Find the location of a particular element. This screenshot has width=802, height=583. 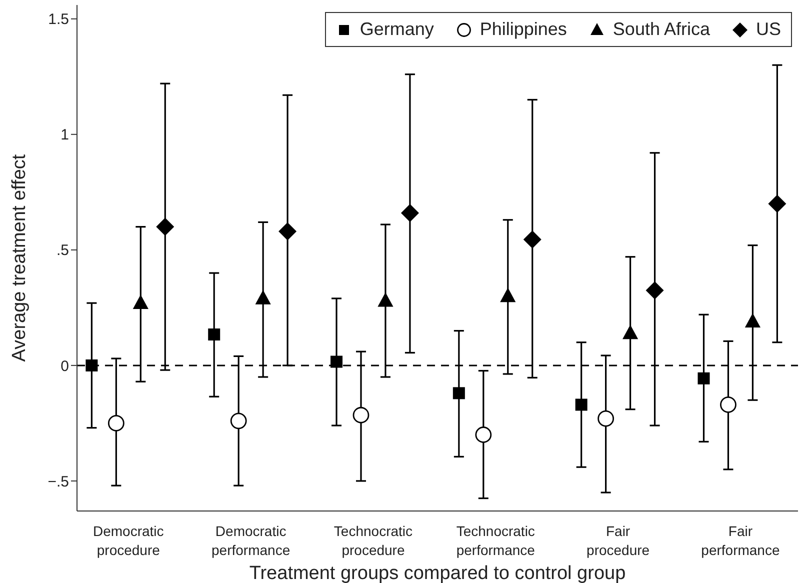

legend-label: South Africa is located at coordinates (661, 29).